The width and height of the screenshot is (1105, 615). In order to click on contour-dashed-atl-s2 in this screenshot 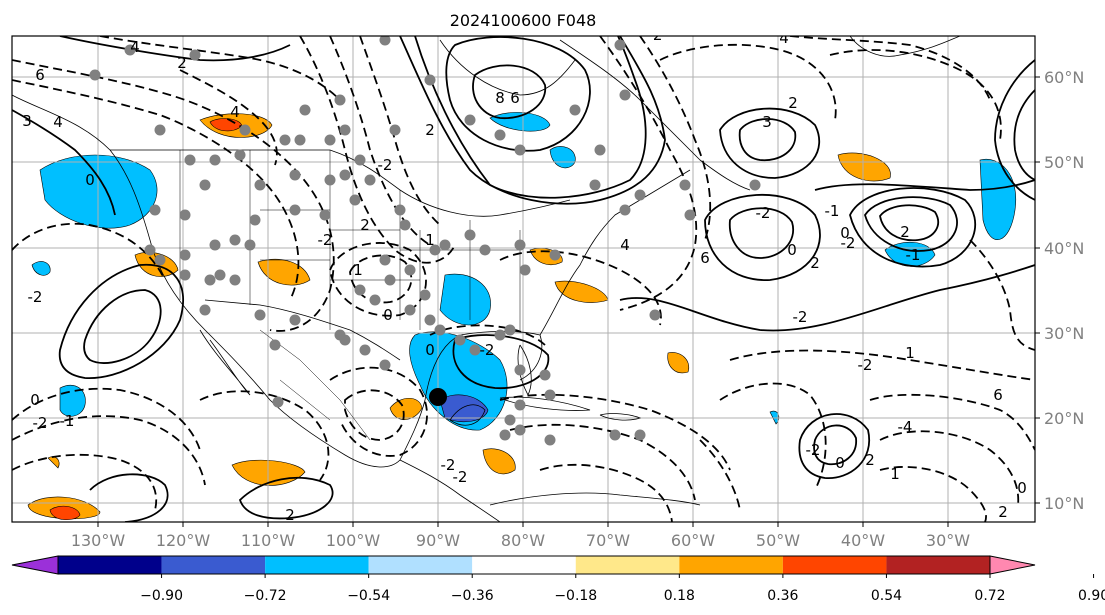, I will do `click(773, 436)`.